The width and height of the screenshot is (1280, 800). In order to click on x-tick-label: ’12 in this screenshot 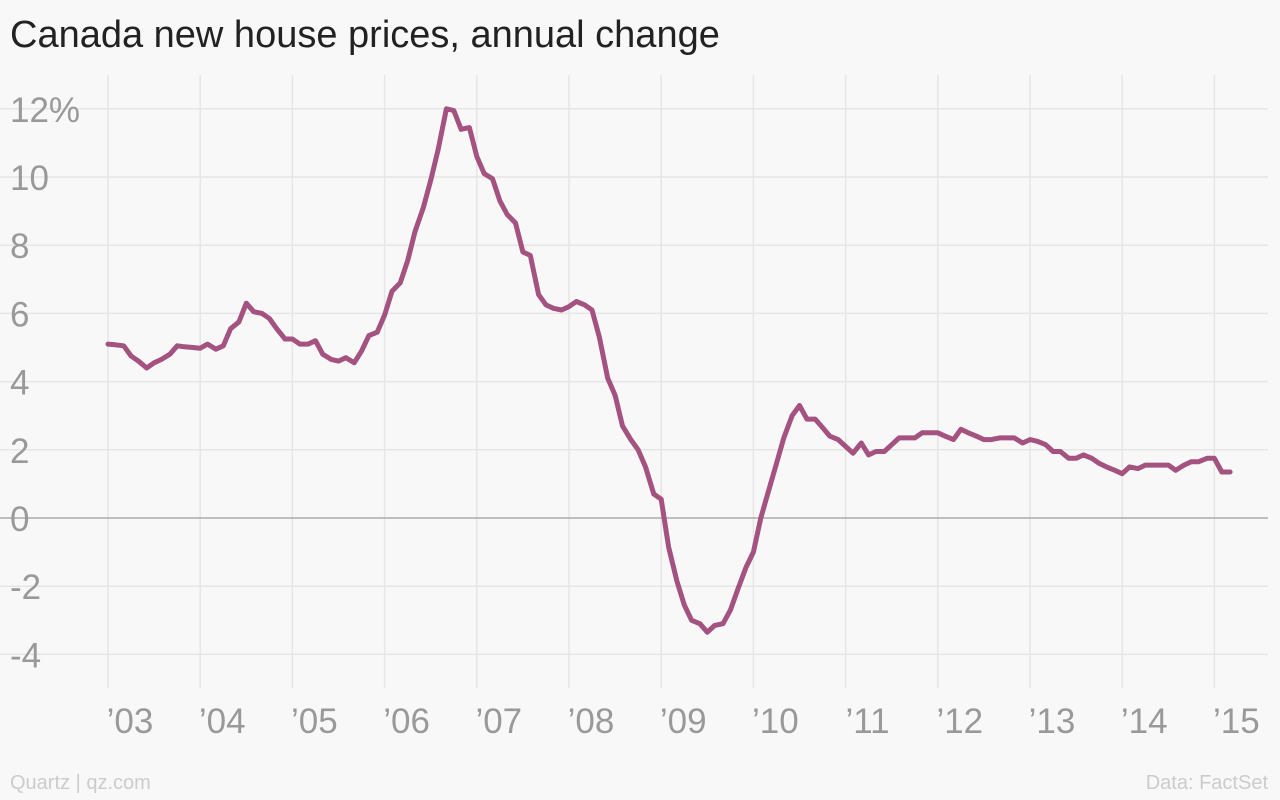, I will do `click(959, 721)`.